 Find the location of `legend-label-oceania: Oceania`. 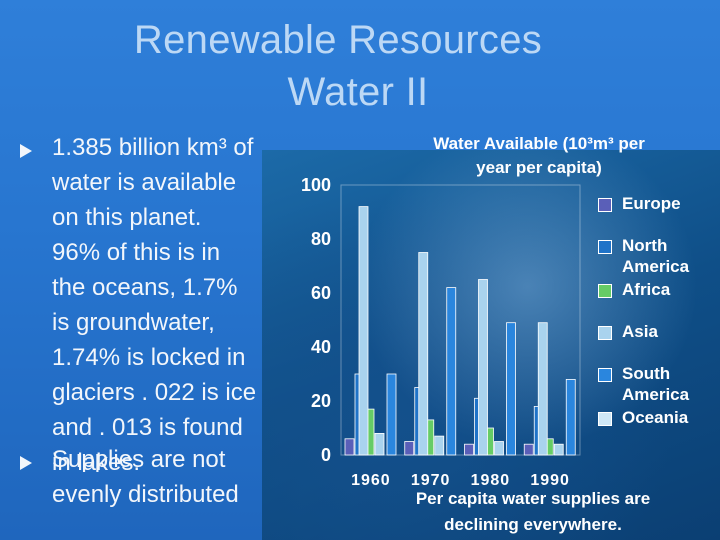

legend-label-oceania: Oceania is located at coordinates (655, 417).